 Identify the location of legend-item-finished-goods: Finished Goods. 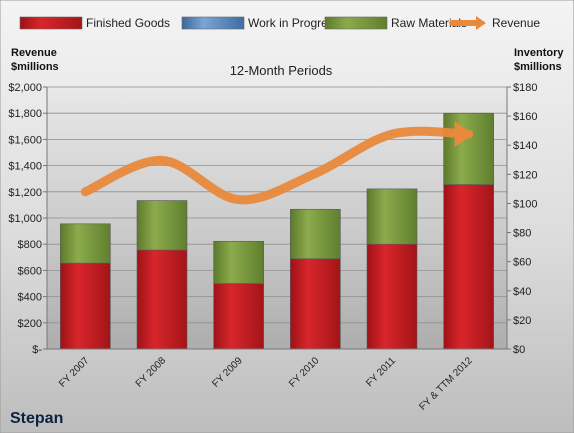
(94, 23).